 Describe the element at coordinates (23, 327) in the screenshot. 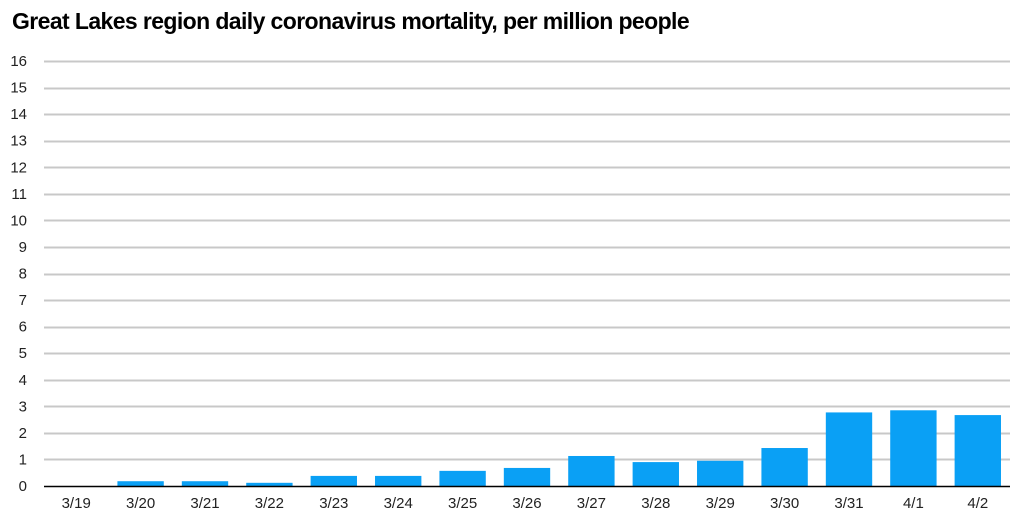

I see `y-tick-label: 6` at that location.